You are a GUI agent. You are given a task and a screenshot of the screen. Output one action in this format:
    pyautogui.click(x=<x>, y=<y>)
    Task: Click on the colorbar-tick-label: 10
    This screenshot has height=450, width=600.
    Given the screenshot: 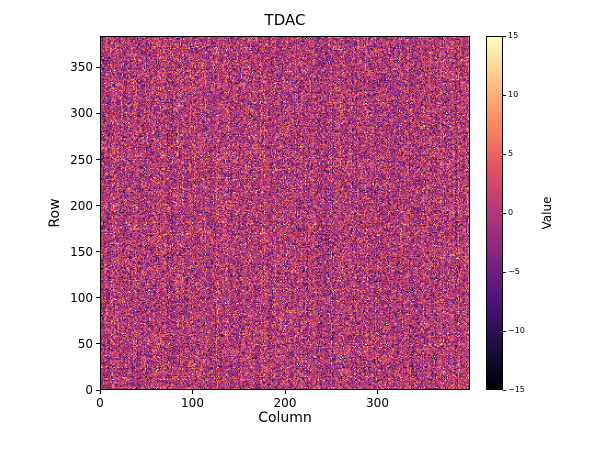 What is the action you would take?
    pyautogui.click(x=513, y=94)
    